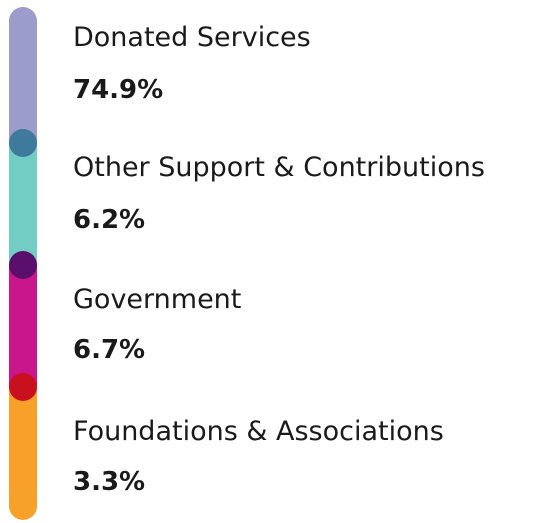 The height and width of the screenshot is (523, 535). What do you see at coordinates (258, 431) in the screenshot?
I see `item-label: Foundations & Associations` at bounding box center [258, 431].